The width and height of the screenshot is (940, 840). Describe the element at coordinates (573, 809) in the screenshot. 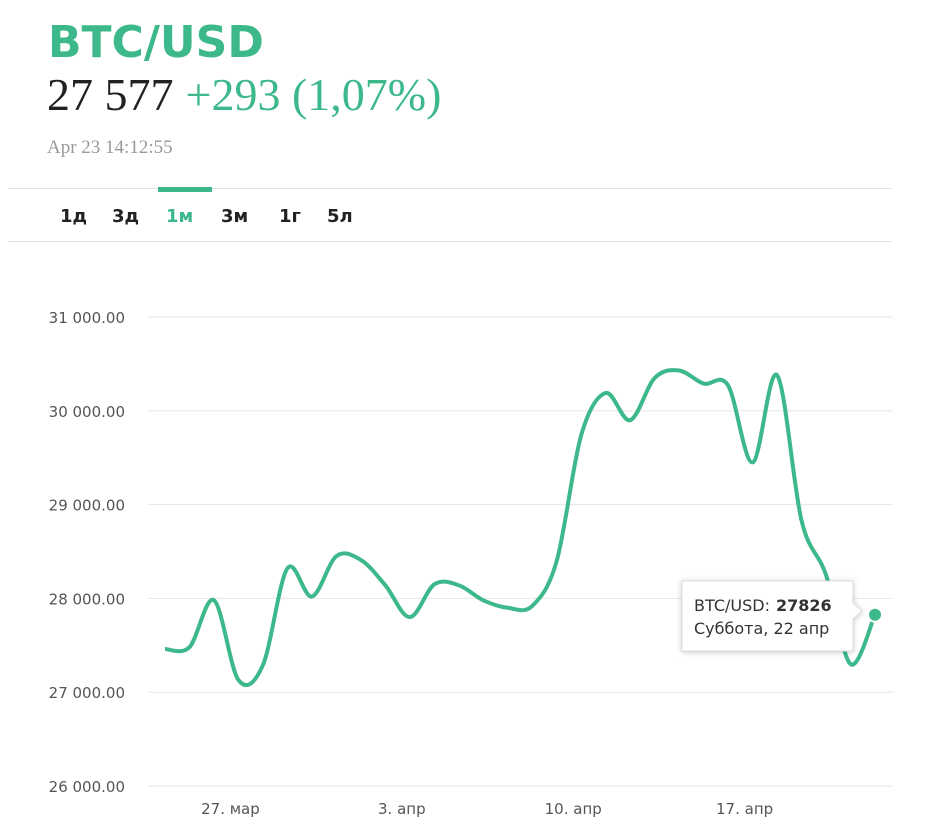

I see `x-tick-label: 10. апр` at that location.